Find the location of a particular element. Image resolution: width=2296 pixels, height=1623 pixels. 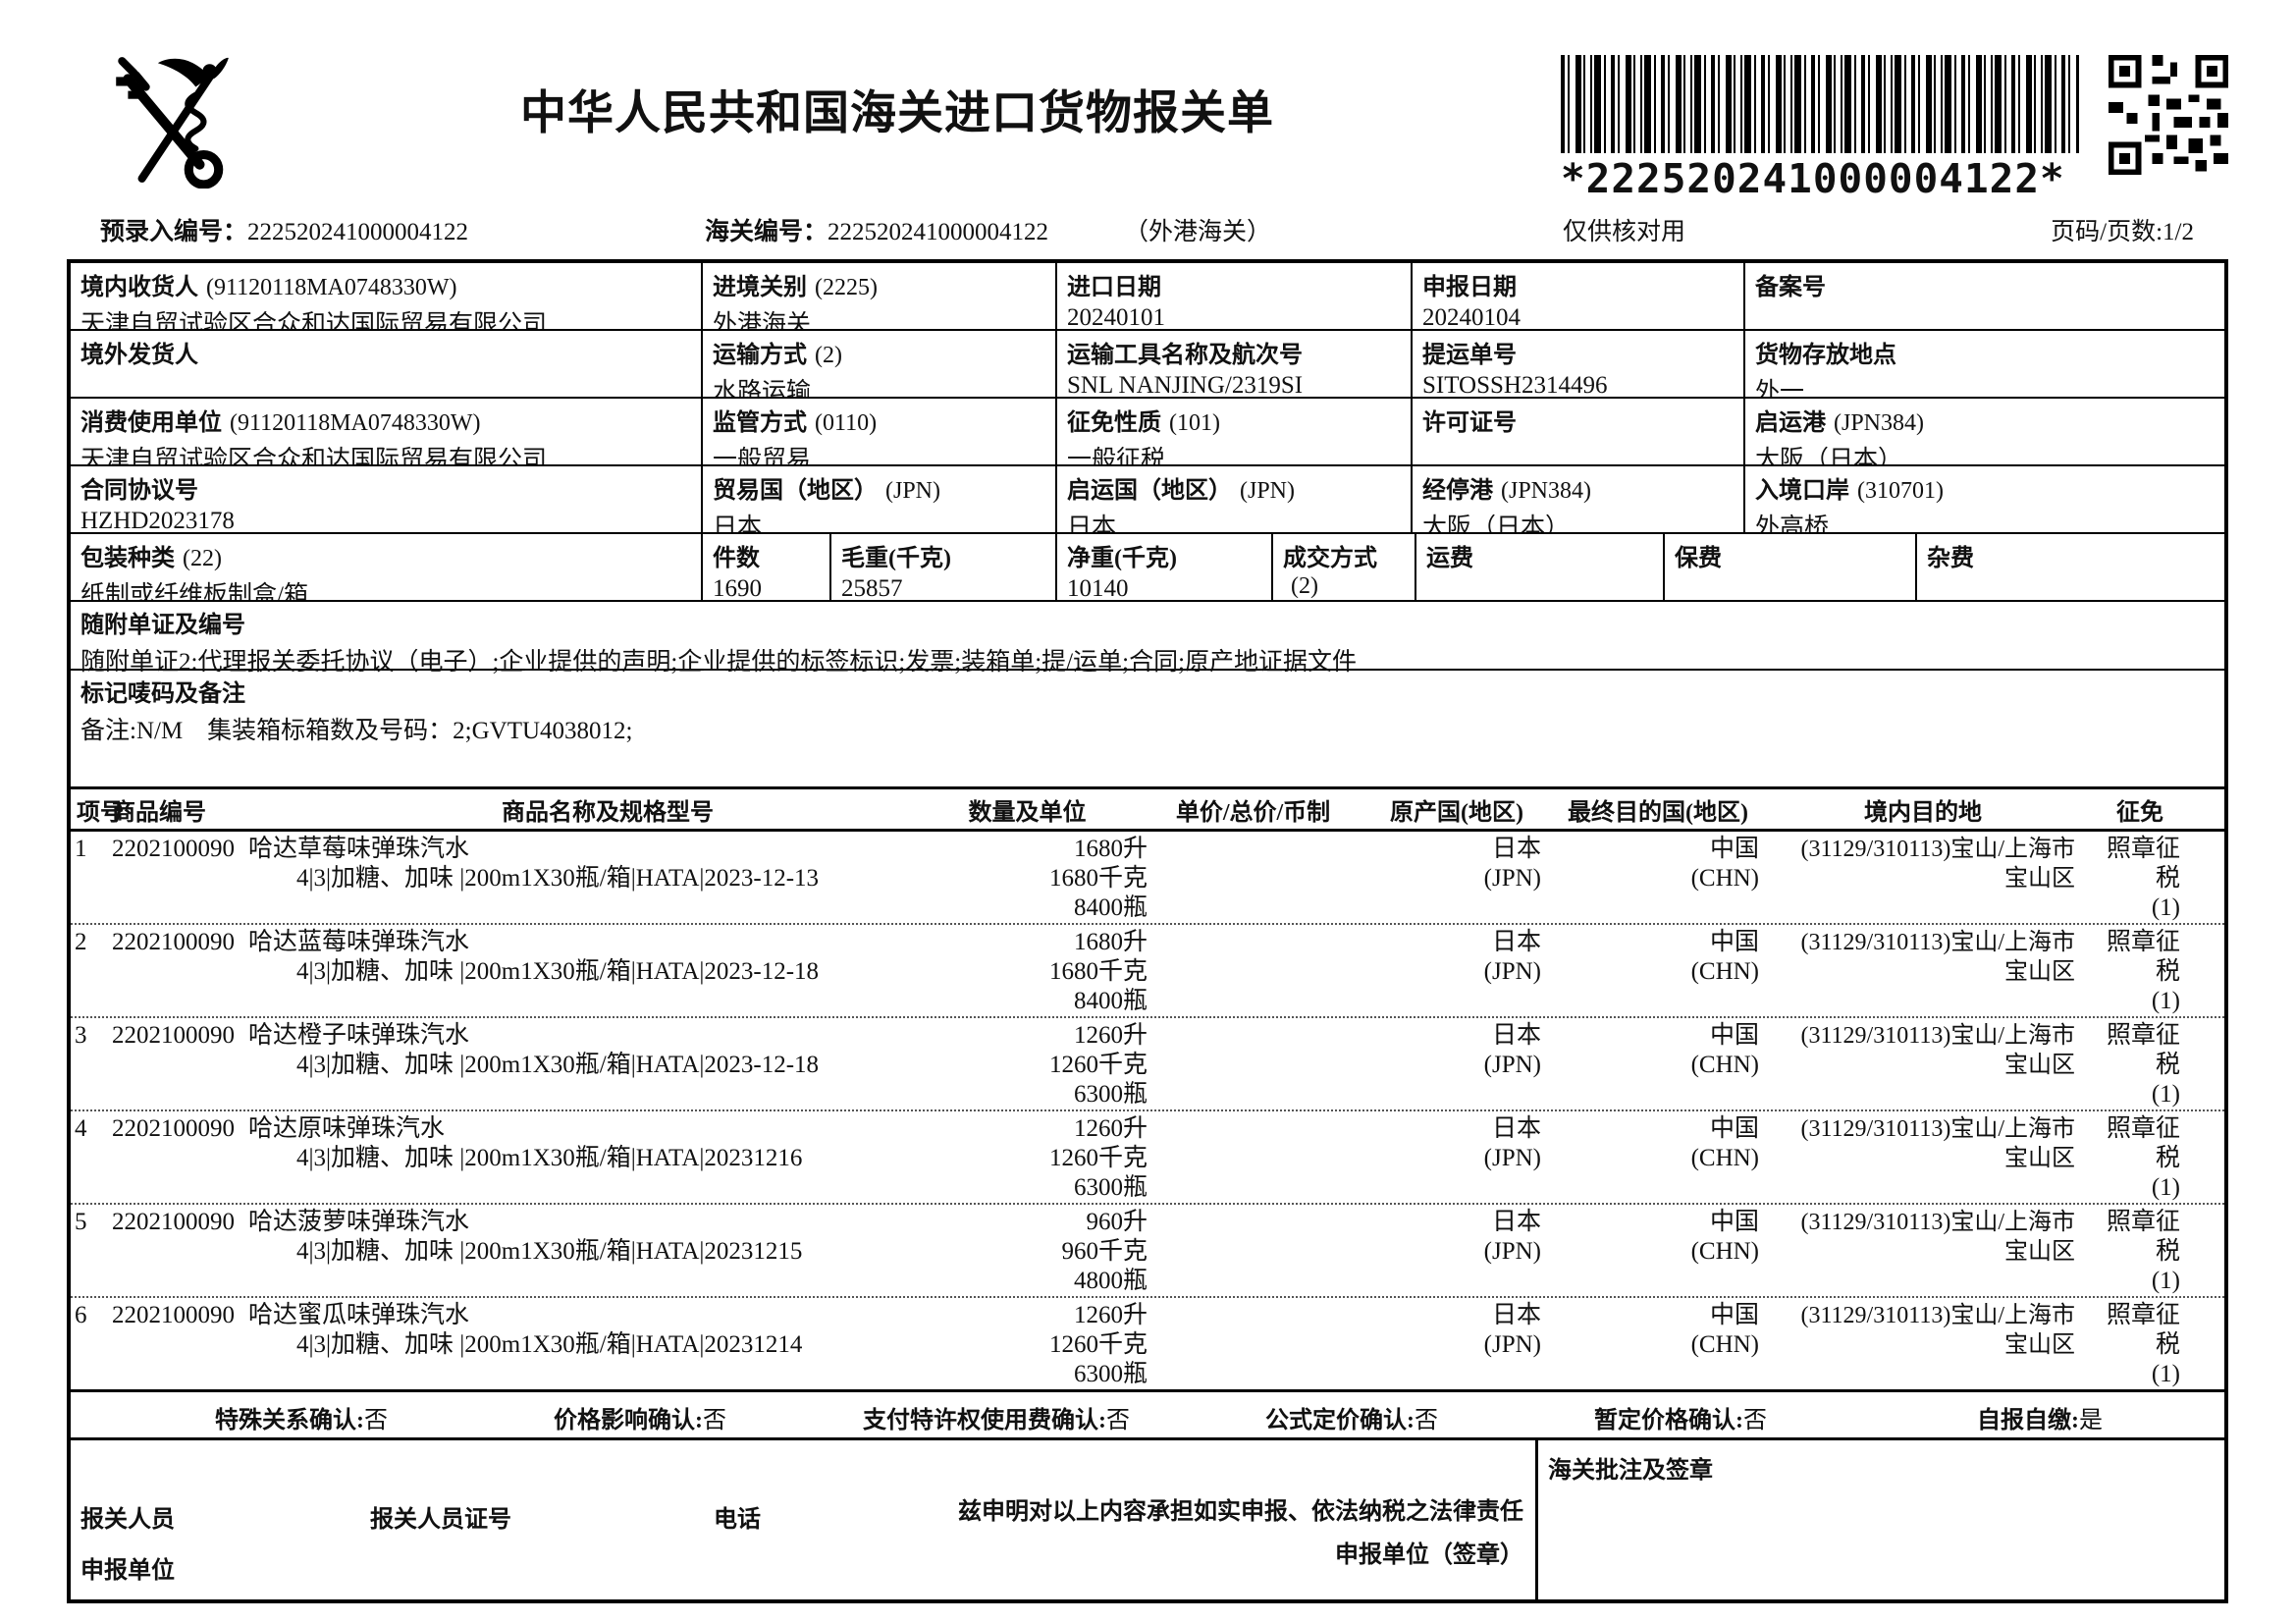

item-spec: 4|3|加糖、加味 |200m1X30瓶/箱|HATA|2023-12-13 is located at coordinates (558, 878).